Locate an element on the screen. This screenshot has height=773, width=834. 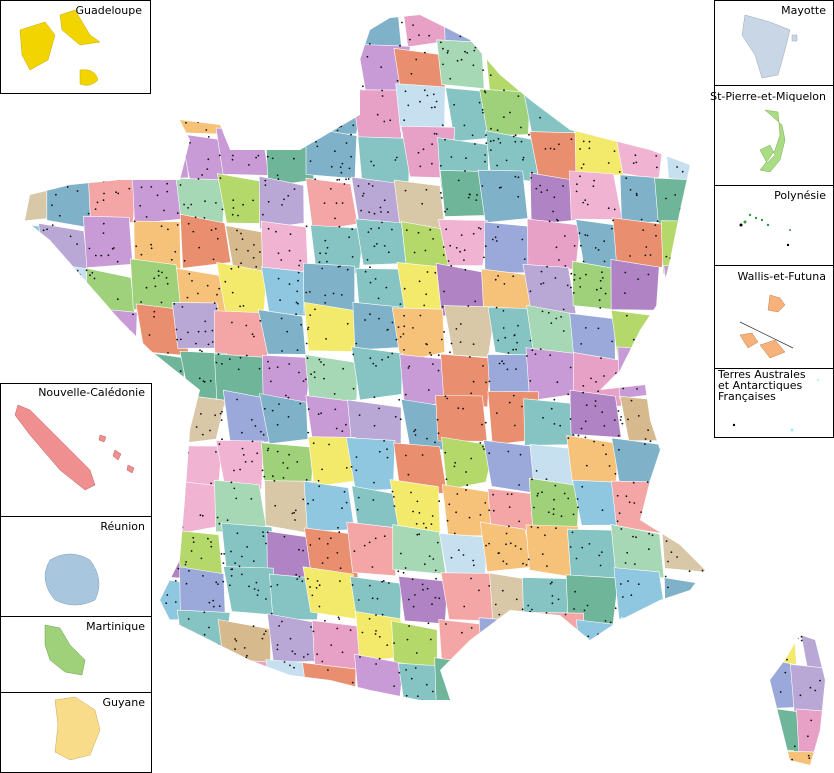
inset-label: Françaises is located at coordinates (747, 396).